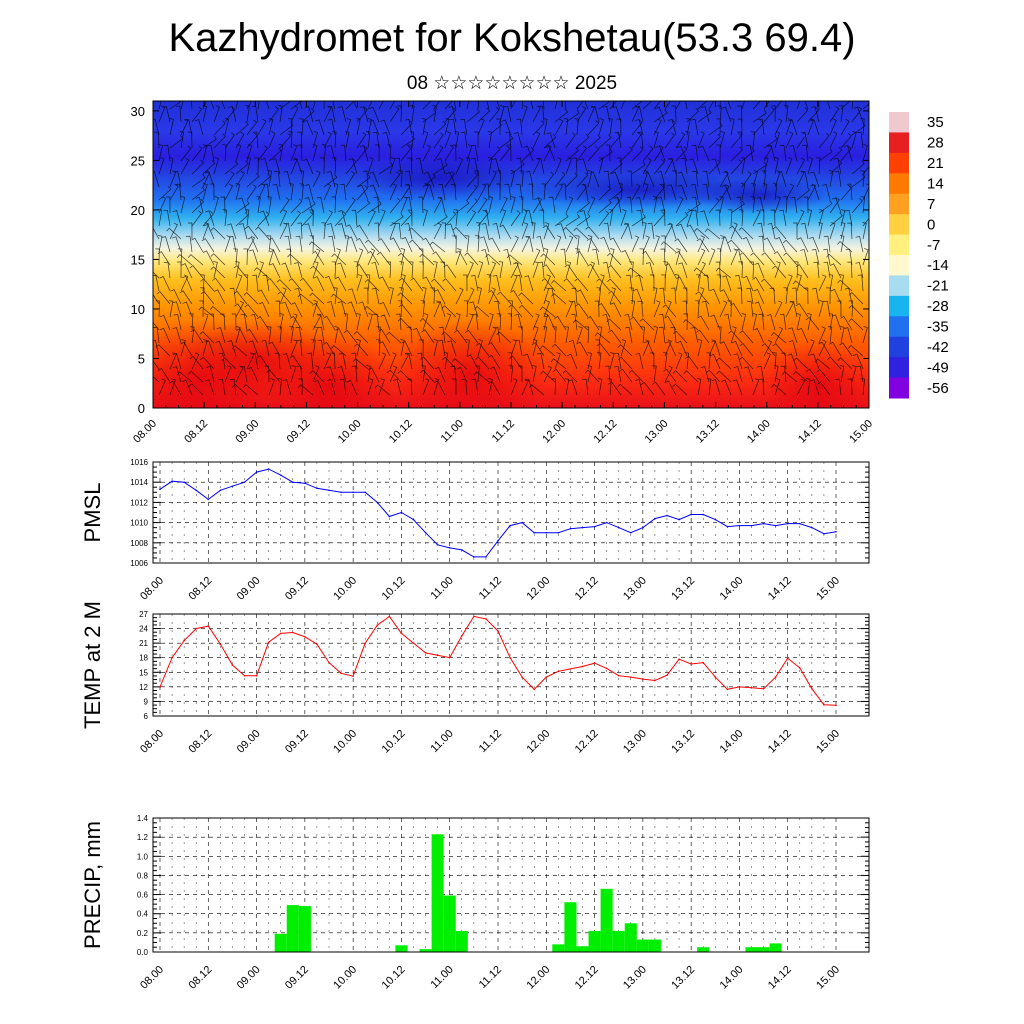 The image size is (1024, 1024). What do you see at coordinates (143, 614) in the screenshot?
I see `temp-y-tick-label: 27` at bounding box center [143, 614].